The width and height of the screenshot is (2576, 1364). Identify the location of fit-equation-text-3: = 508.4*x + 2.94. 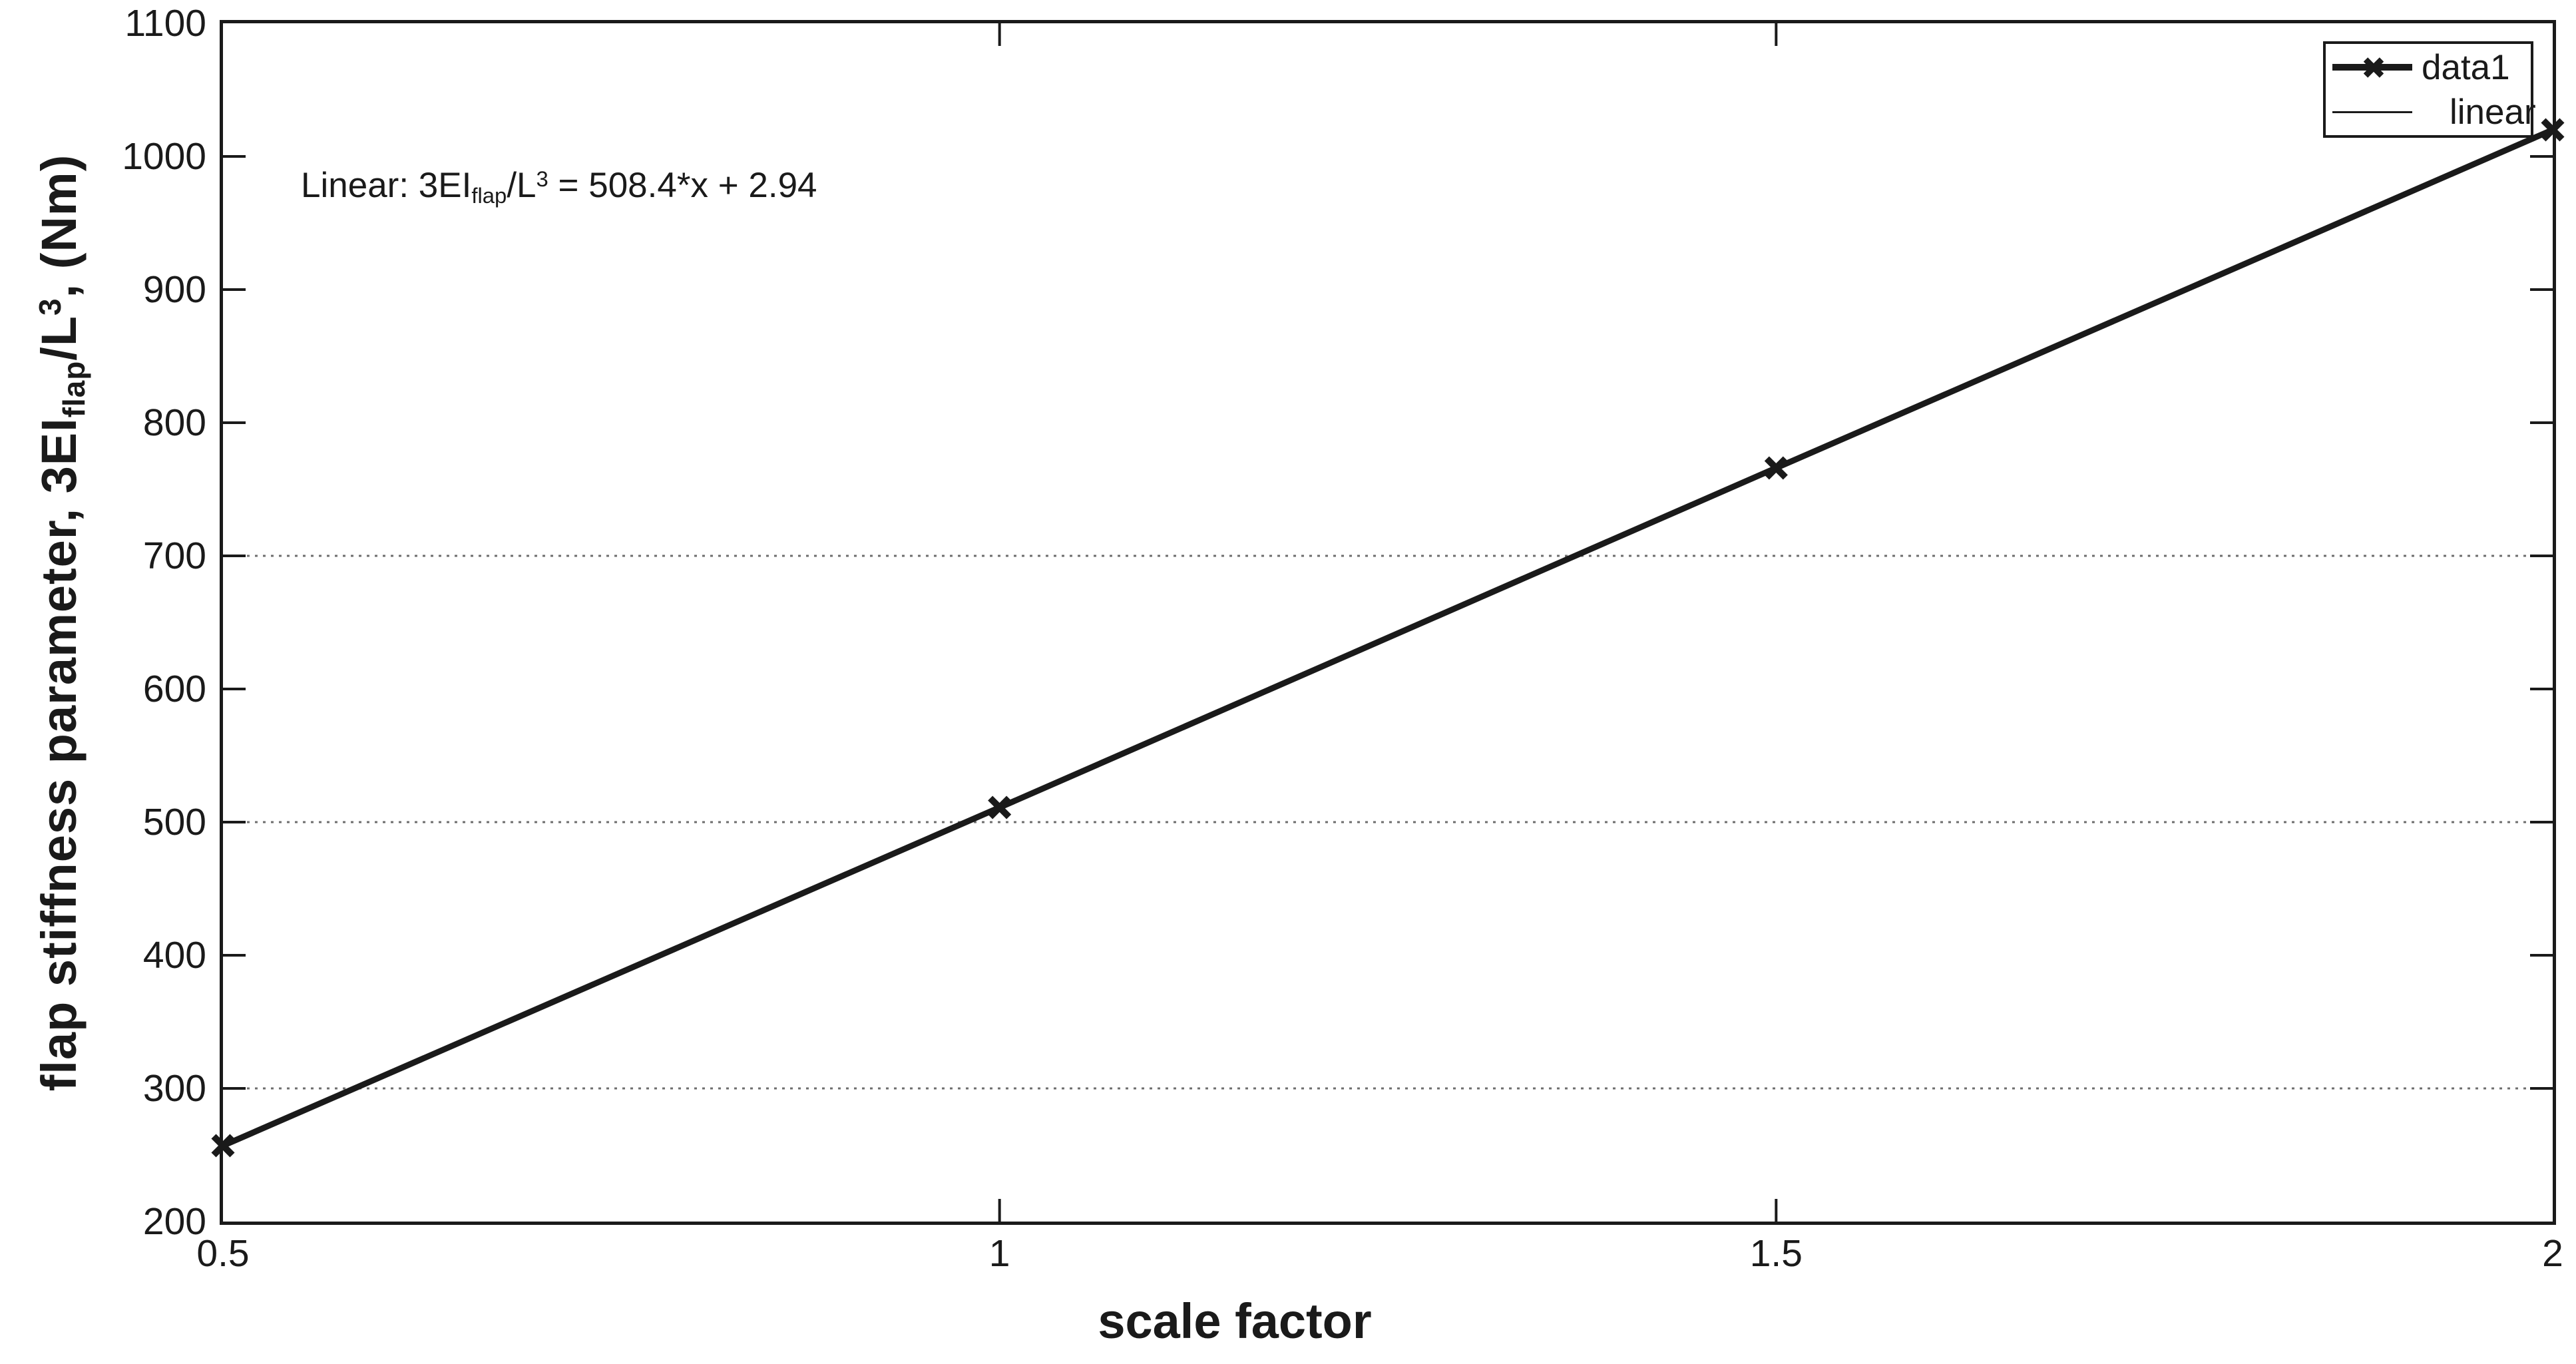
(682, 186).